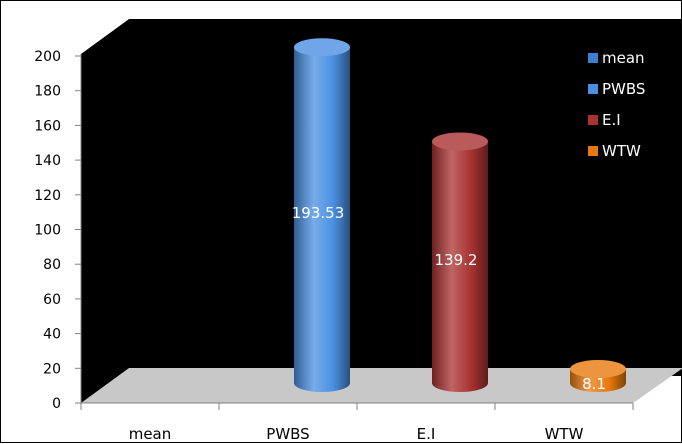  I want to click on data-label: 193.53, so click(318, 213).